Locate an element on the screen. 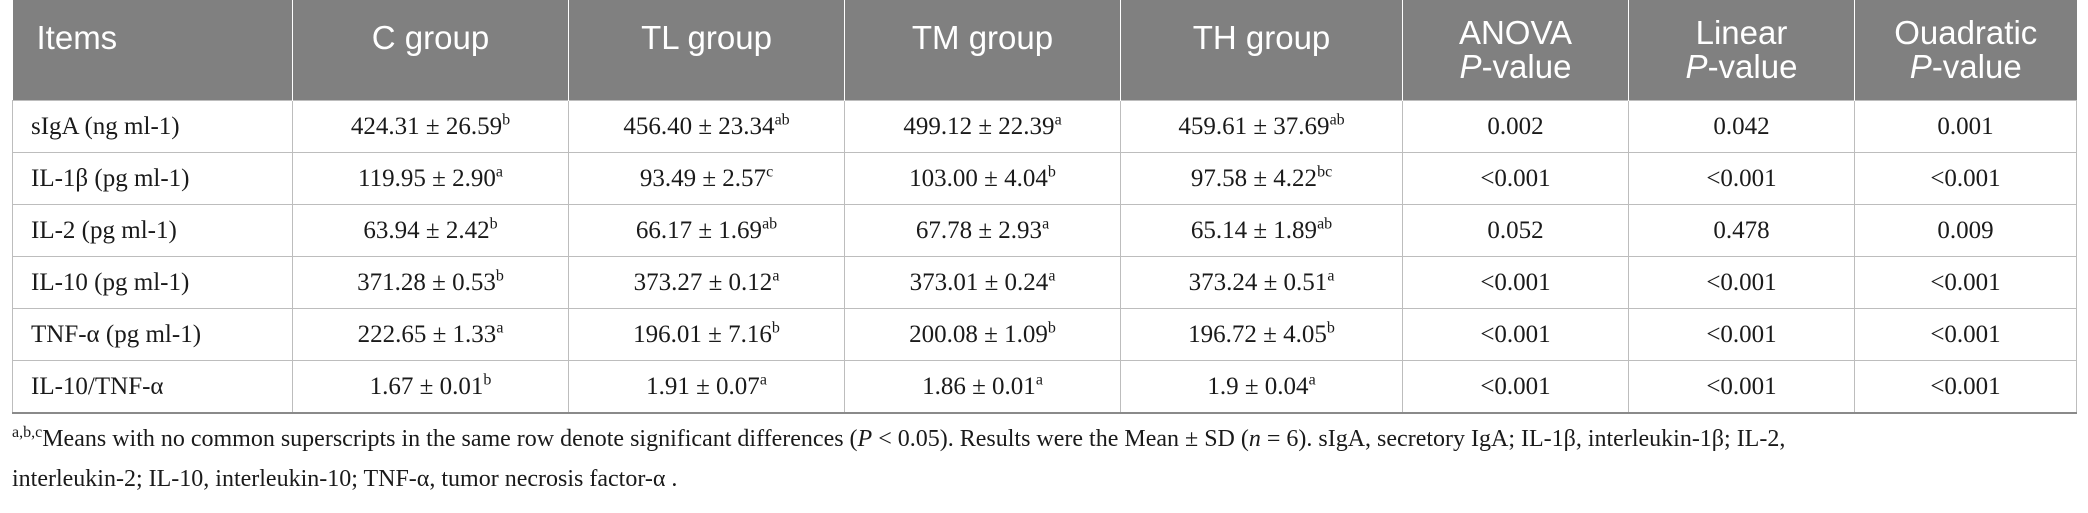 Image resolution: width=2088 pixels, height=513 pixels. header-linear-line2: P-value is located at coordinates (1741, 67).